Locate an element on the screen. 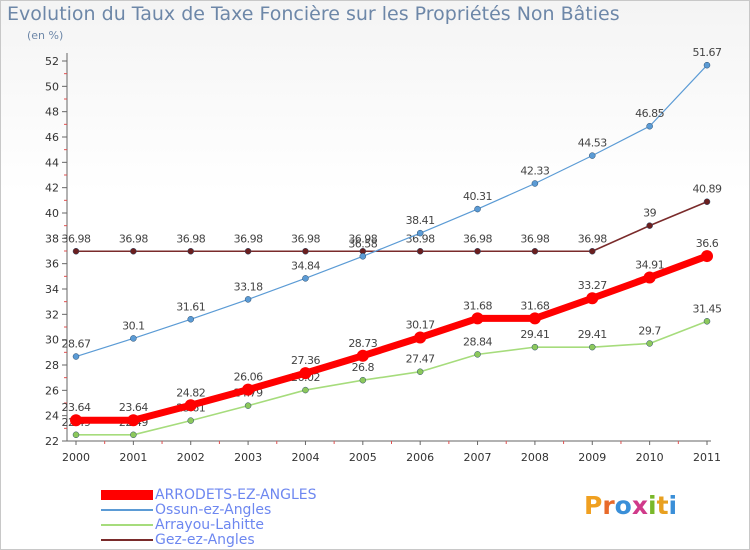 This screenshot has height=550, width=750. legend-label: Ossun-ez-Angles is located at coordinates (213, 509).